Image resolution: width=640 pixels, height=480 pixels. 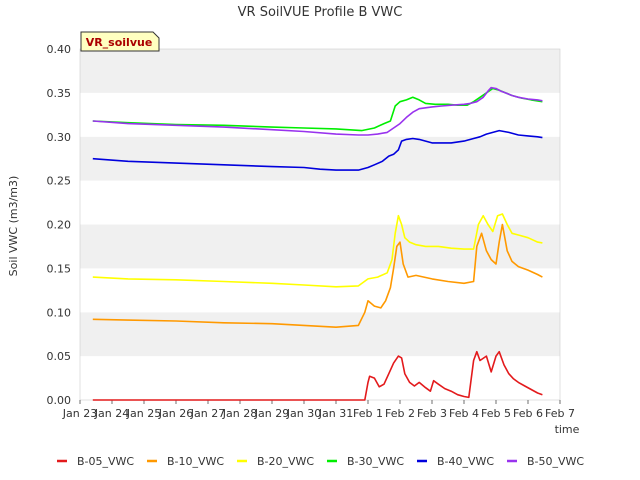 I want to click on x-tick-label: Jan 29, so click(x=271, y=413).